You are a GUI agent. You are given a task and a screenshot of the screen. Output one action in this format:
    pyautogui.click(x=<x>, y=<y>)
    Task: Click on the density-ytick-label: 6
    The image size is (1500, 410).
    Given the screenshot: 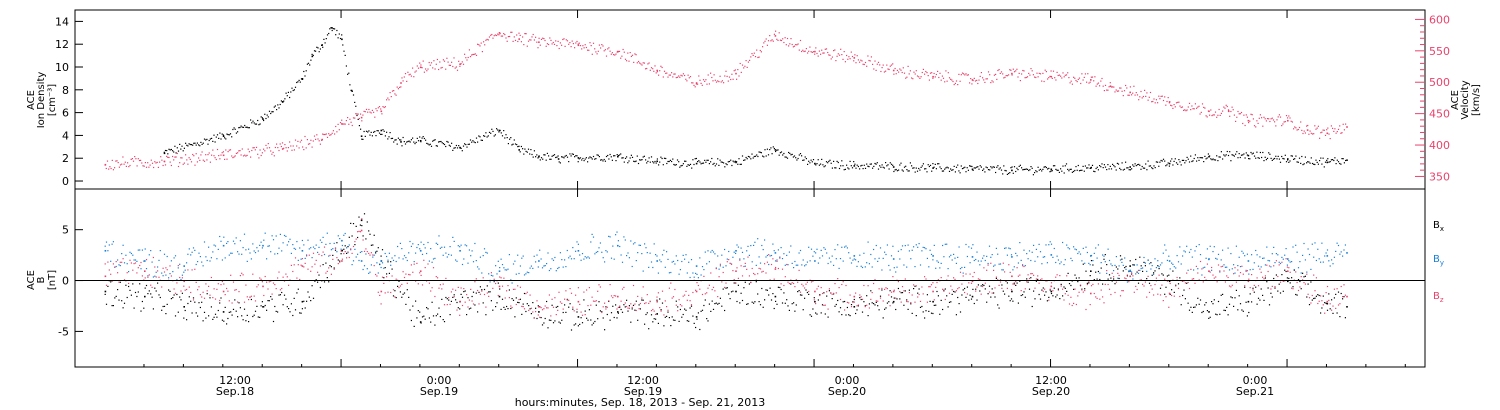 What is the action you would take?
    pyautogui.click(x=65, y=113)
    